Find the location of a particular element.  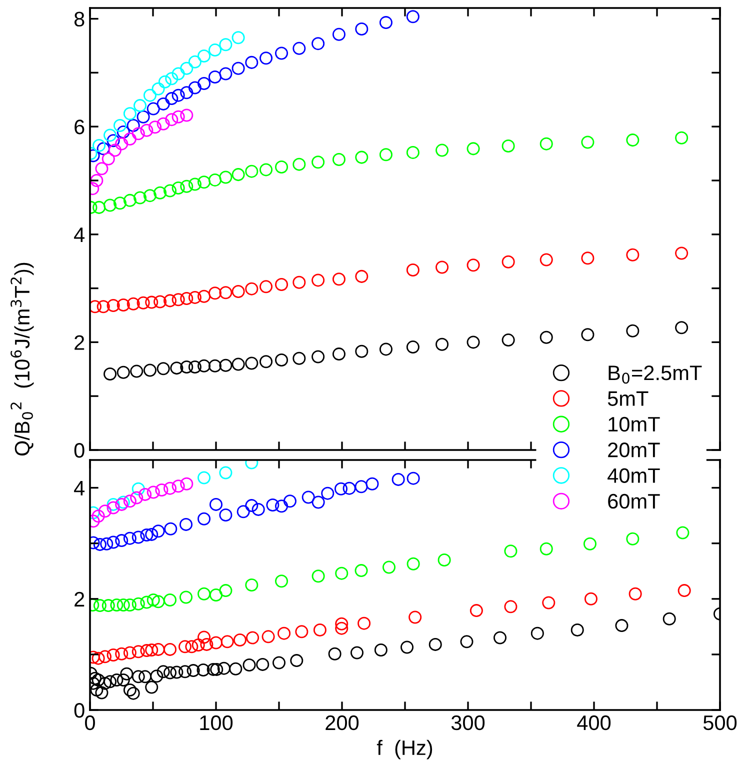

legend-label: B$_{0}$=2.5mT is located at coordinates (655, 375).